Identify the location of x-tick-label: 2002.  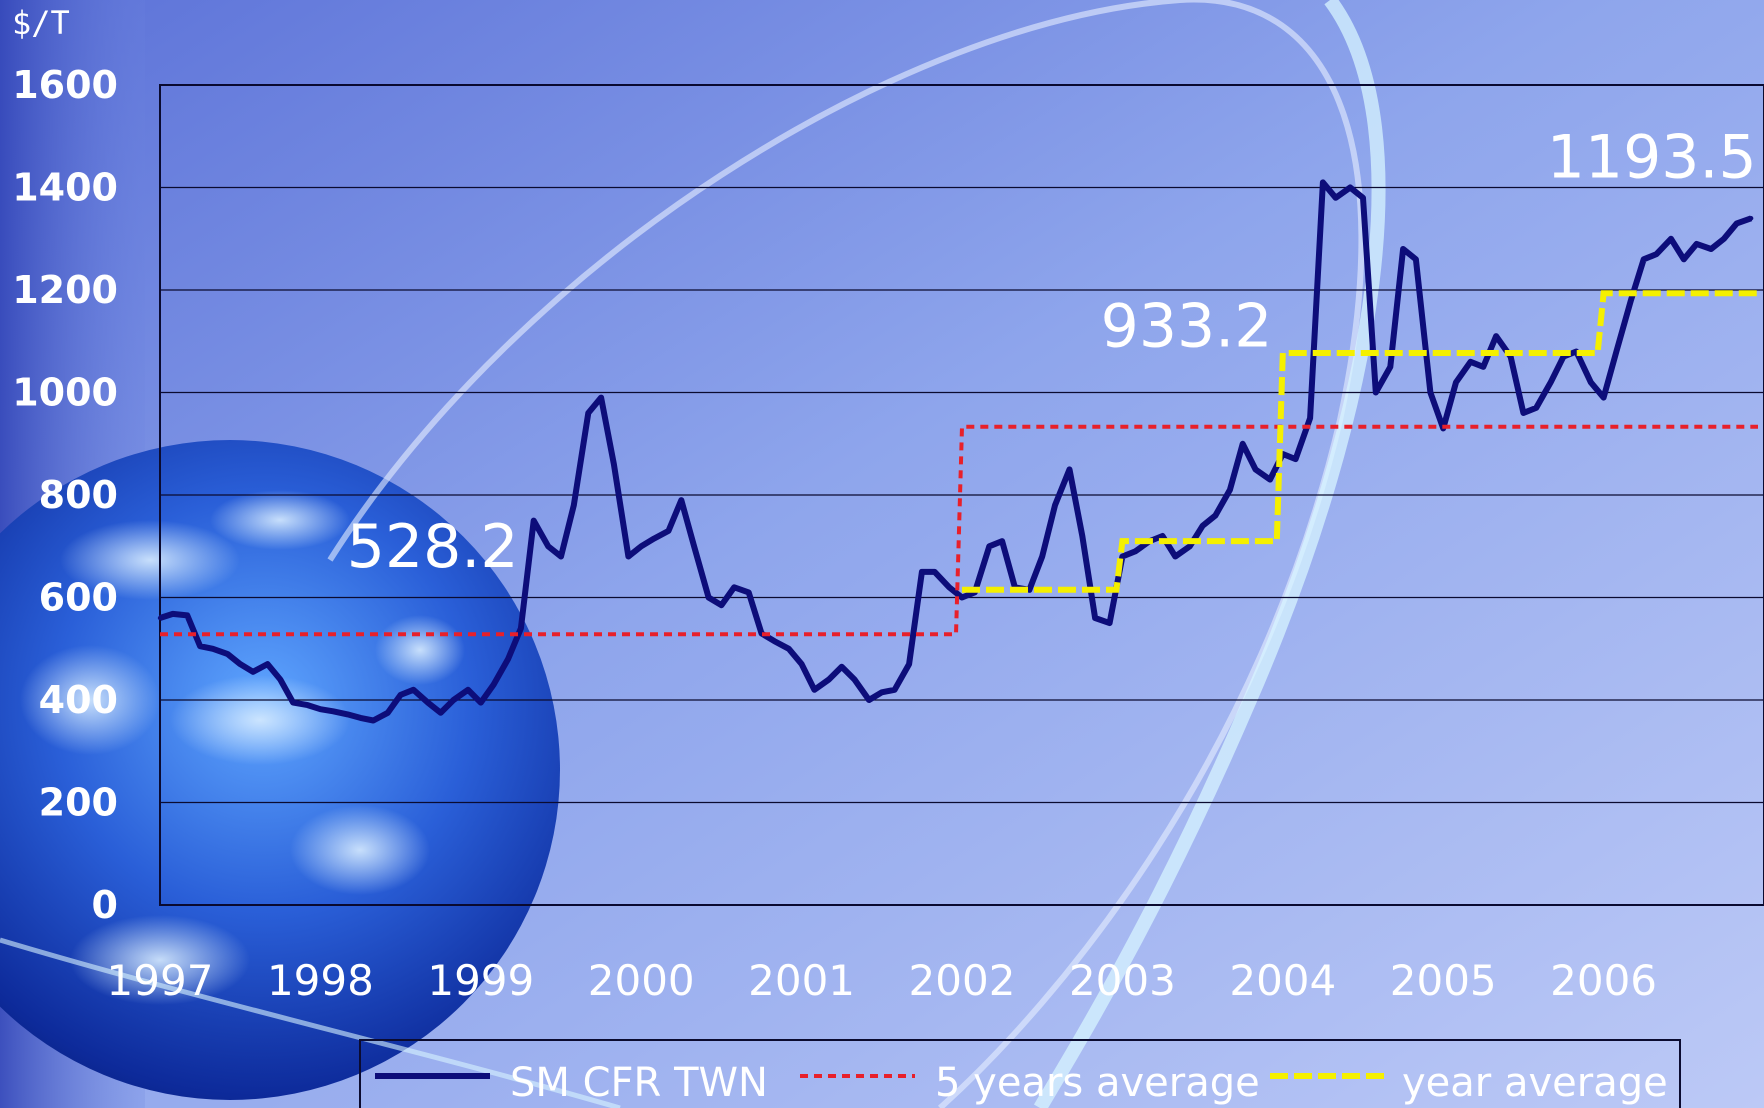
(962, 980).